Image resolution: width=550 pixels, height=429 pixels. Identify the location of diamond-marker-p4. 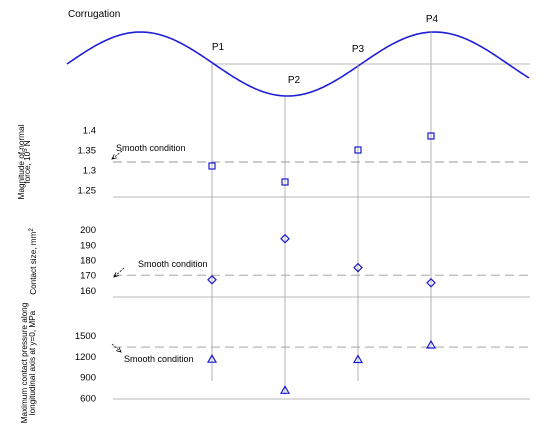
(431, 282).